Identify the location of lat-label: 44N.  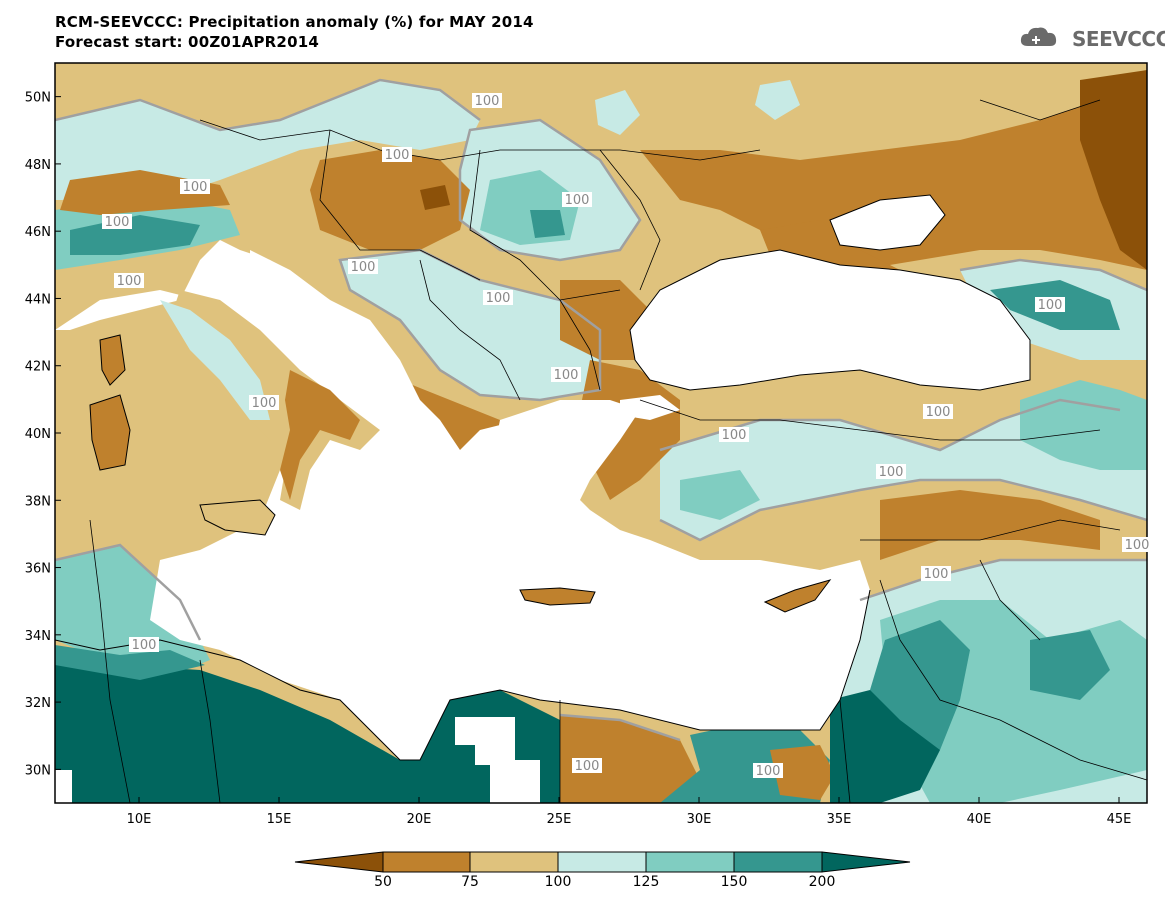
(38, 299).